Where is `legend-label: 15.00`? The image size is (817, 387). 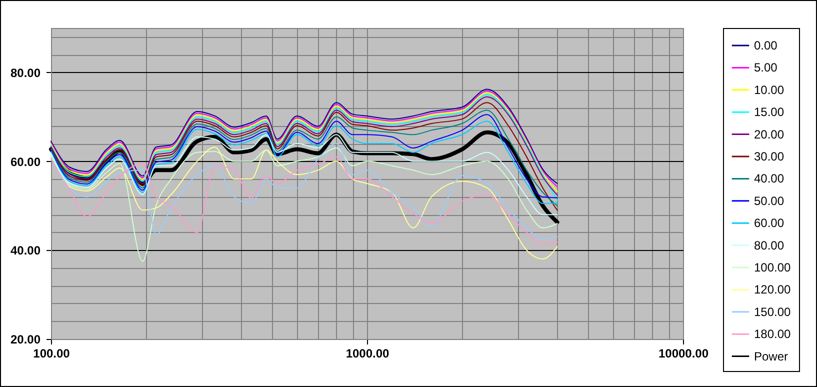 legend-label: 15.00 is located at coordinates (769, 112).